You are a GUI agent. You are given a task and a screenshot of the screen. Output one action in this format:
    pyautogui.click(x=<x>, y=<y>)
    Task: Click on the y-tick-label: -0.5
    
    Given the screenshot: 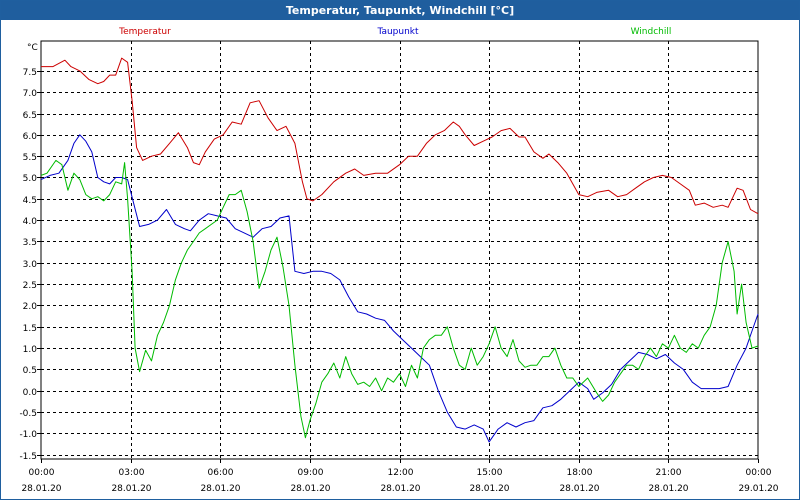 What is the action you would take?
    pyautogui.click(x=28, y=414)
    